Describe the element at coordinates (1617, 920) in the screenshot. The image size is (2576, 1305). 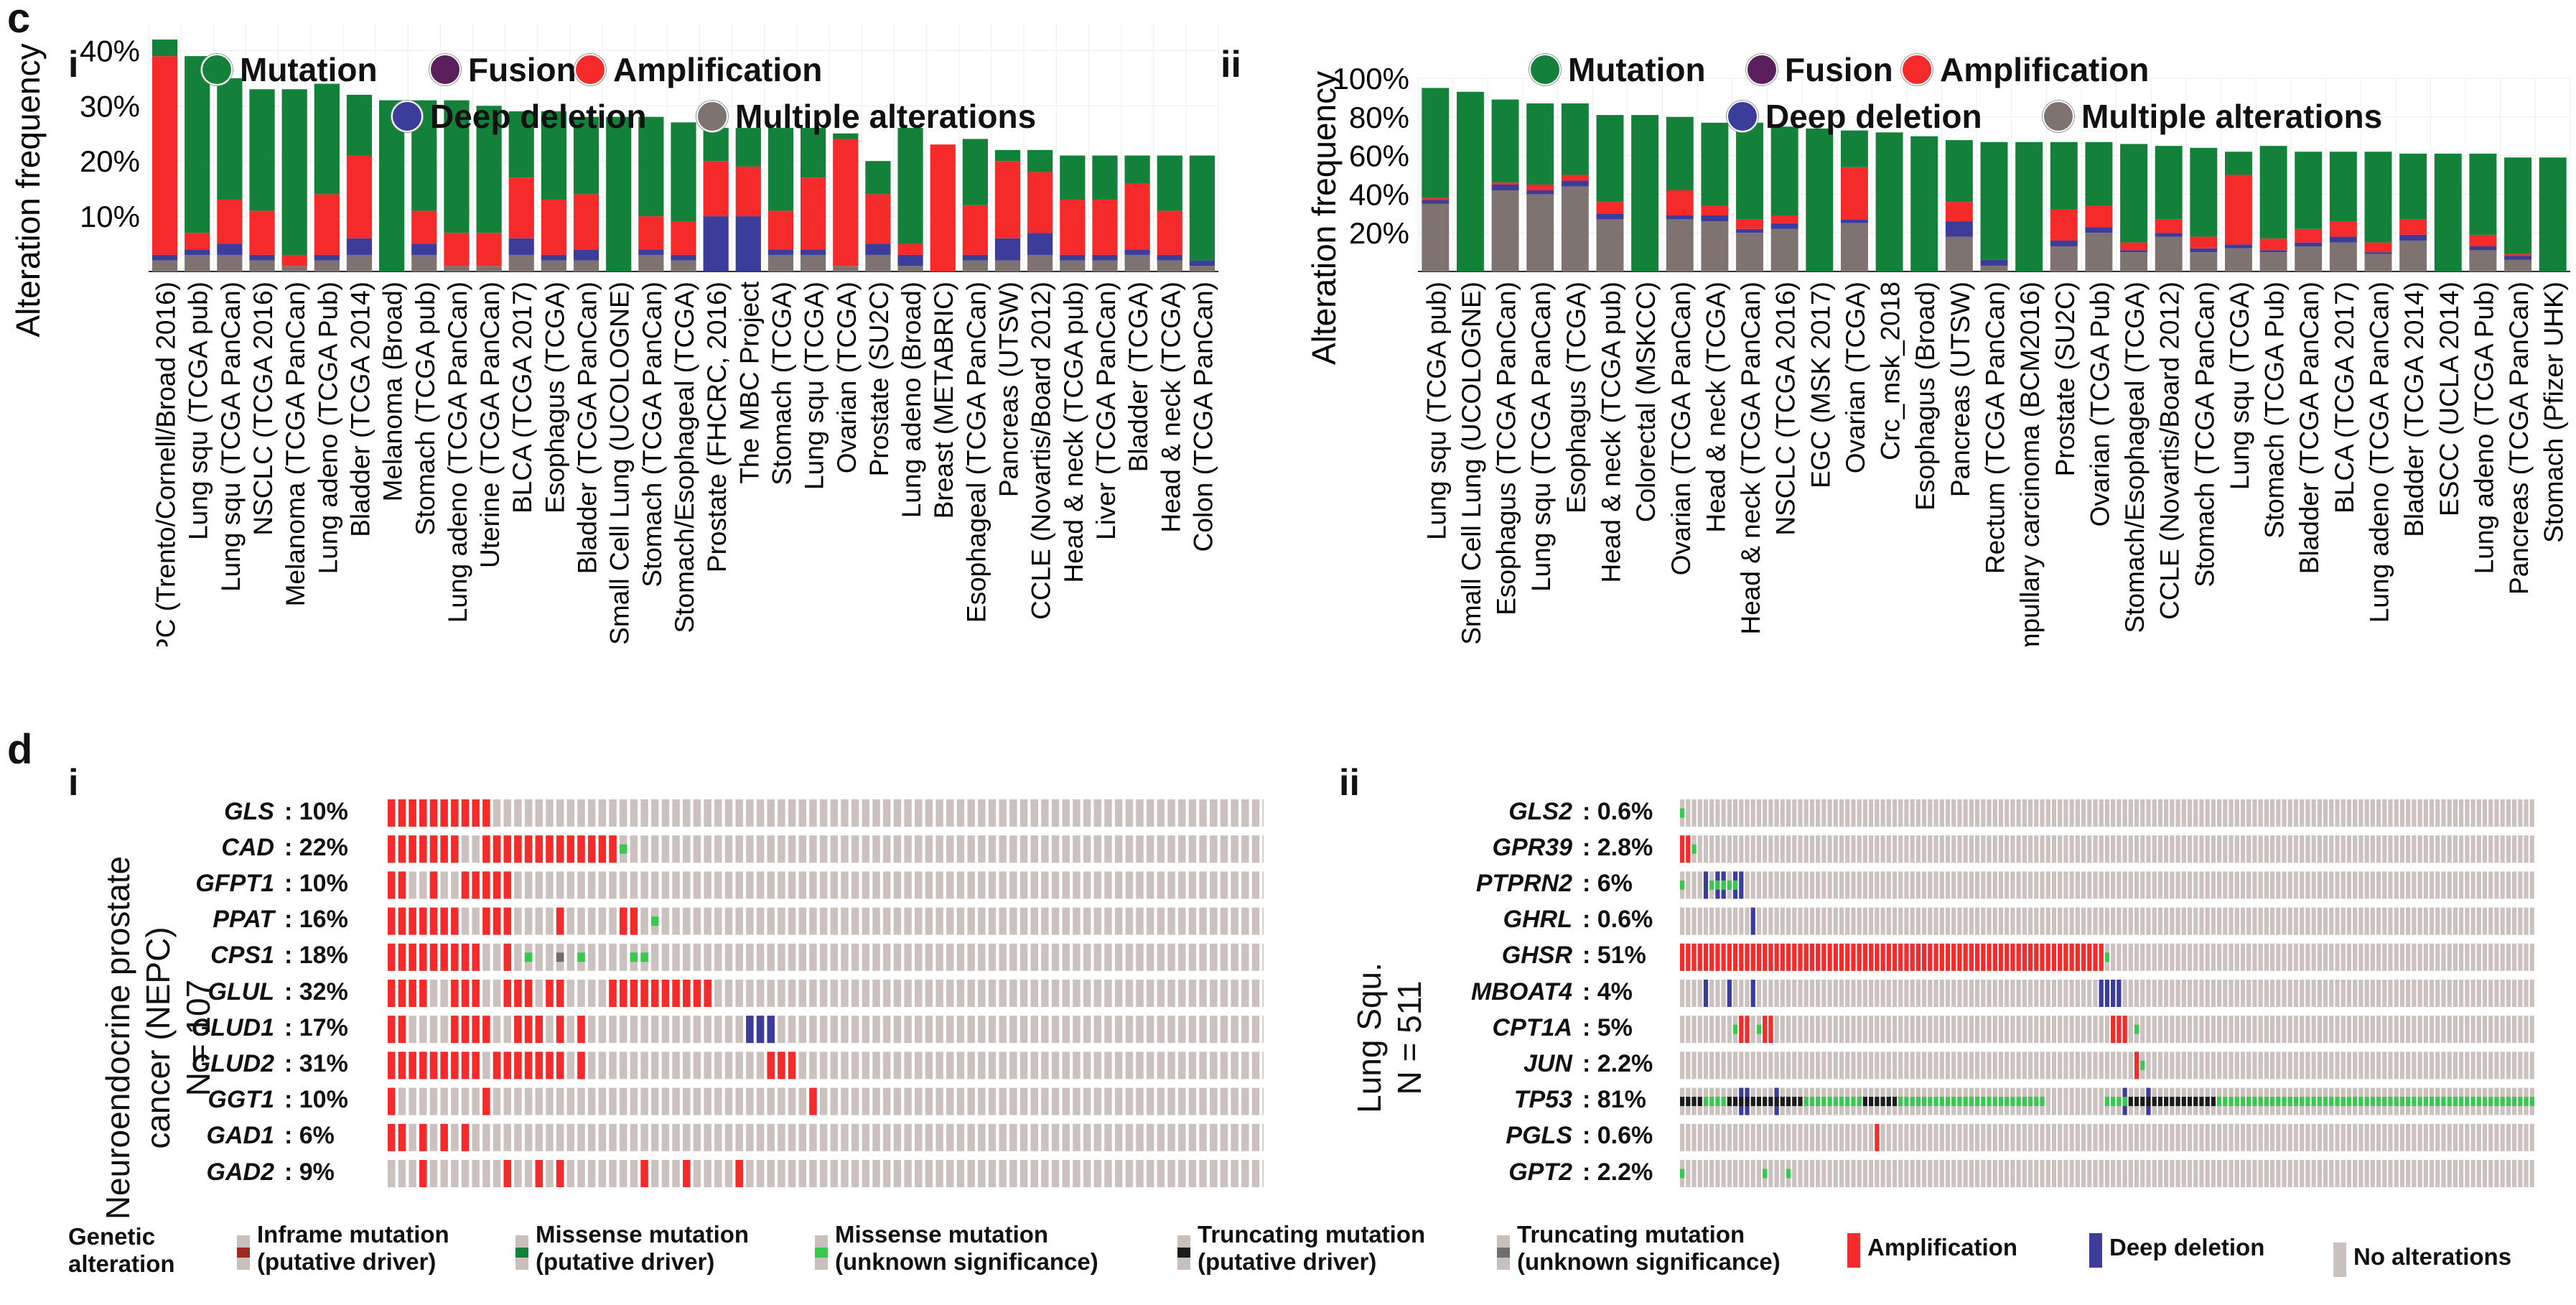
I see `gene-percent: : 0.6%` at that location.